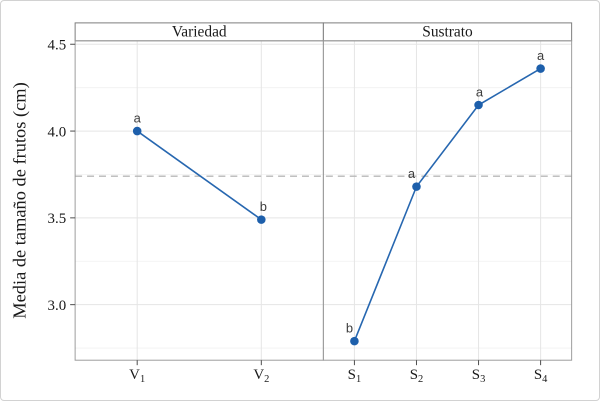 The width and height of the screenshot is (600, 401). What do you see at coordinates (482, 379) in the screenshot?
I see `x-tick-label-sub: 3` at bounding box center [482, 379].